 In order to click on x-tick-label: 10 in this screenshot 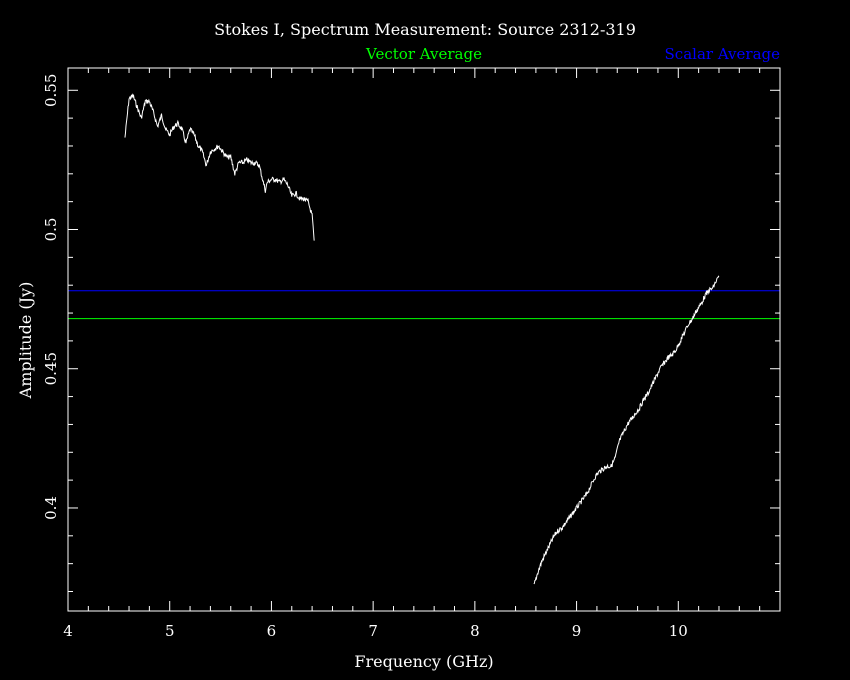, I will do `click(678, 631)`.